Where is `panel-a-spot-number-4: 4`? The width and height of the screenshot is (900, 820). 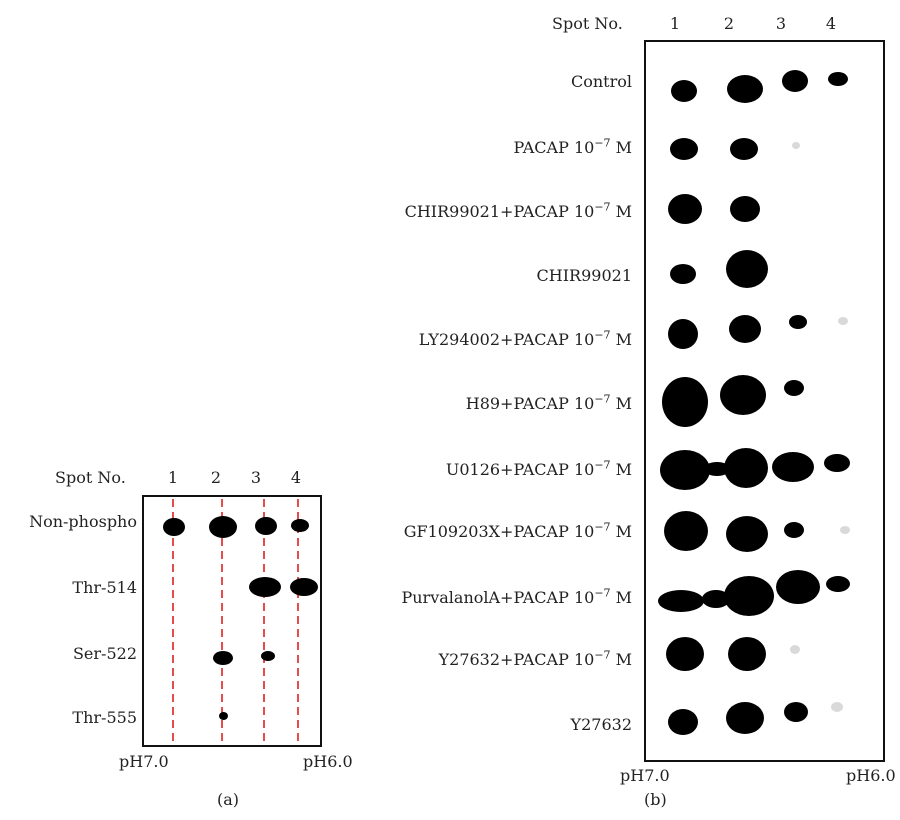 panel-a-spot-number-4: 4 is located at coordinates (296, 477).